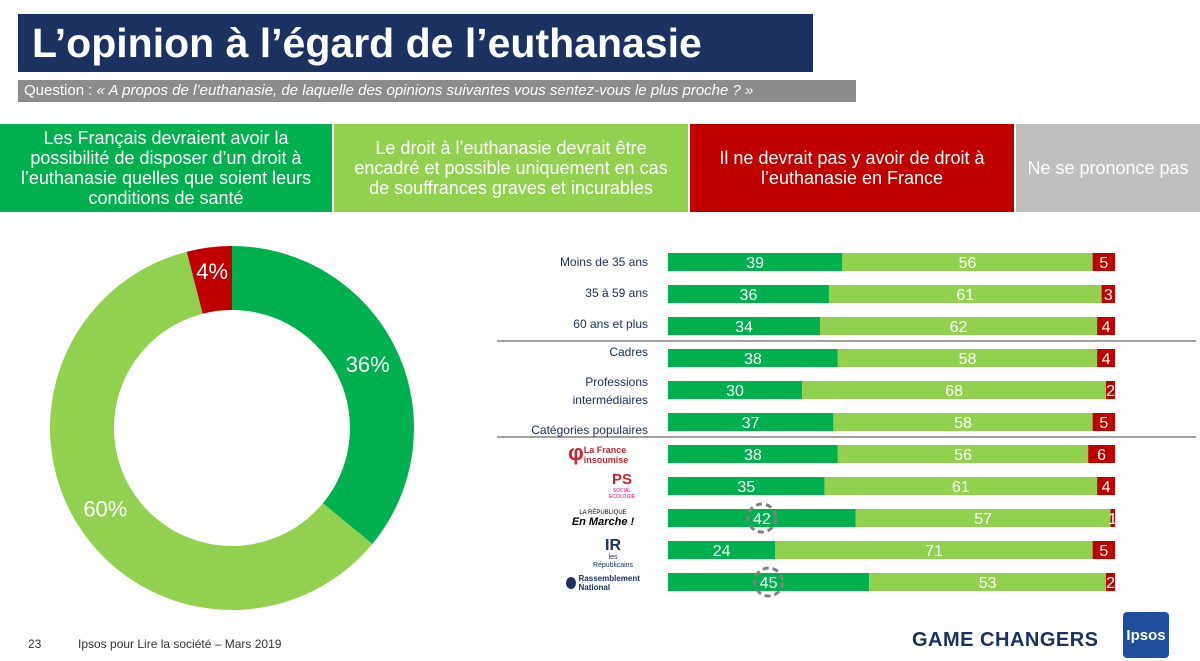  I want to click on bar-value-label: 30, so click(735, 391).